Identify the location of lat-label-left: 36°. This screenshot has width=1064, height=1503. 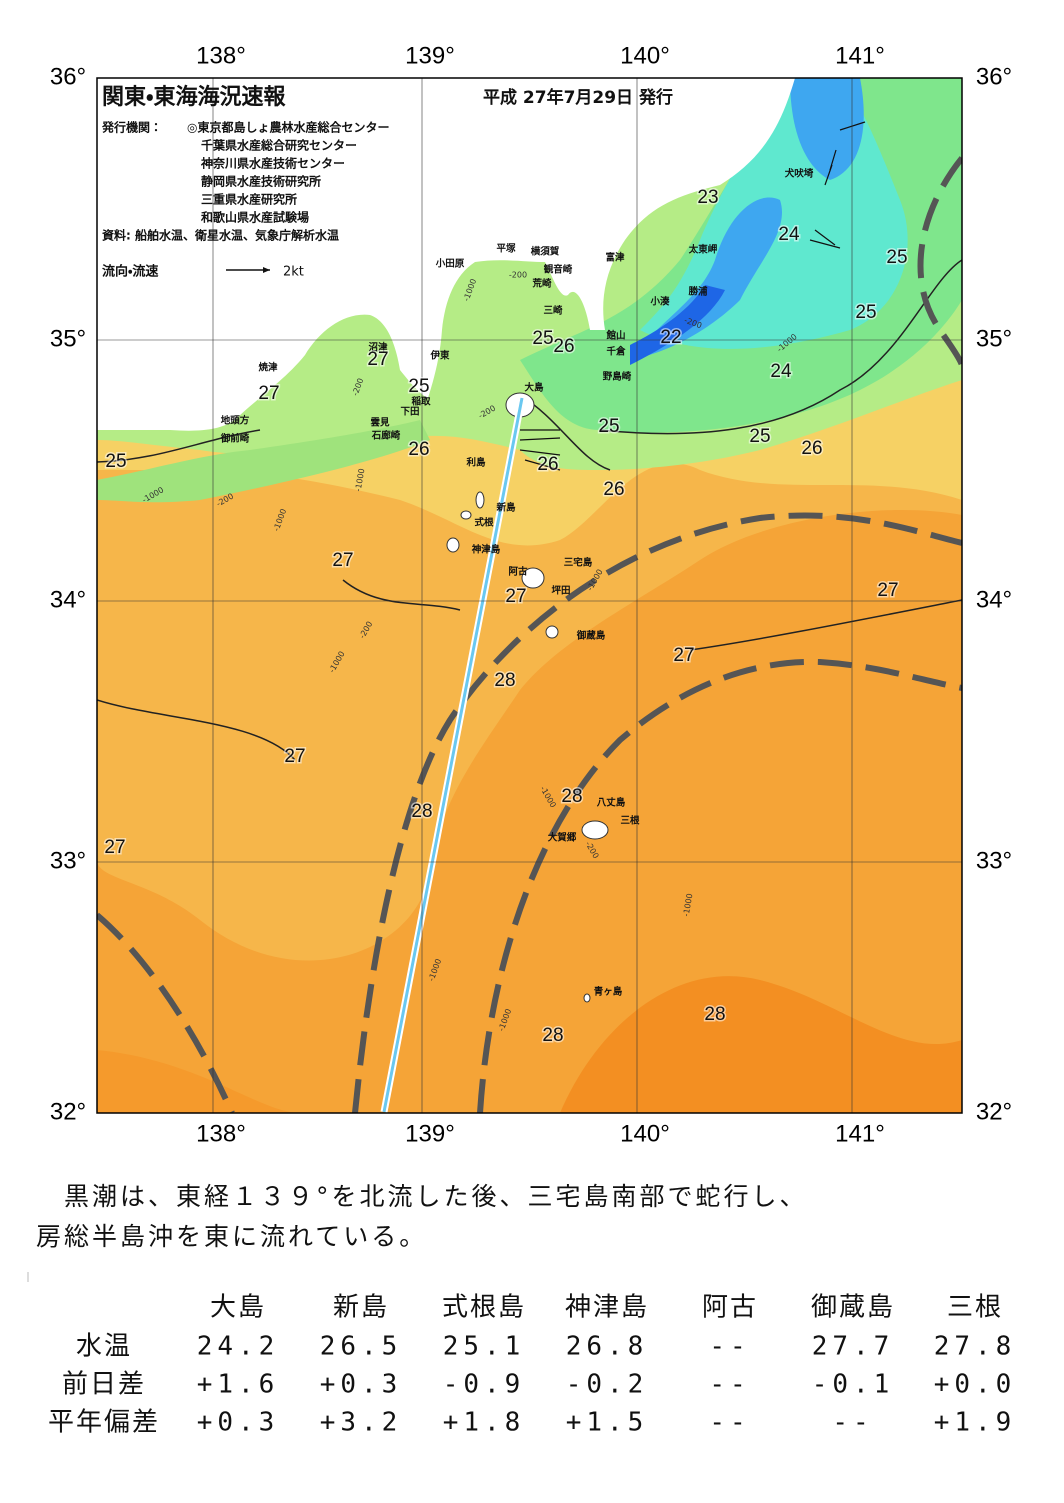
(68, 76).